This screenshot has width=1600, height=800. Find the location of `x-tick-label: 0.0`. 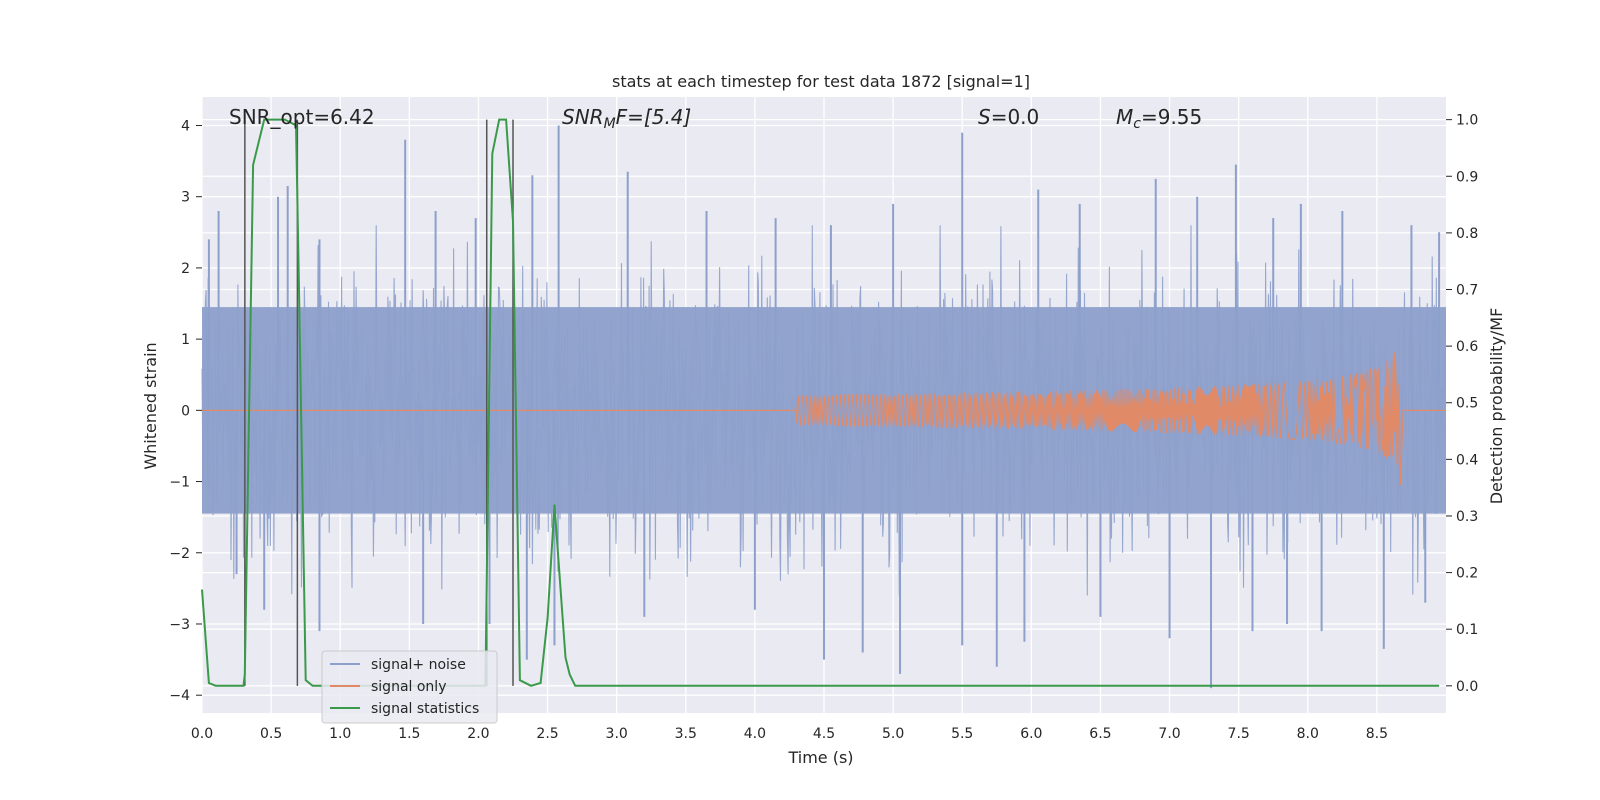

x-tick-label: 0.0 is located at coordinates (202, 734).